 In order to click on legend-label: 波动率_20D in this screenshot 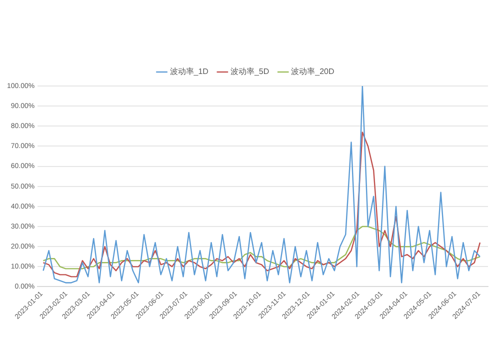, I will do `click(312, 71)`.